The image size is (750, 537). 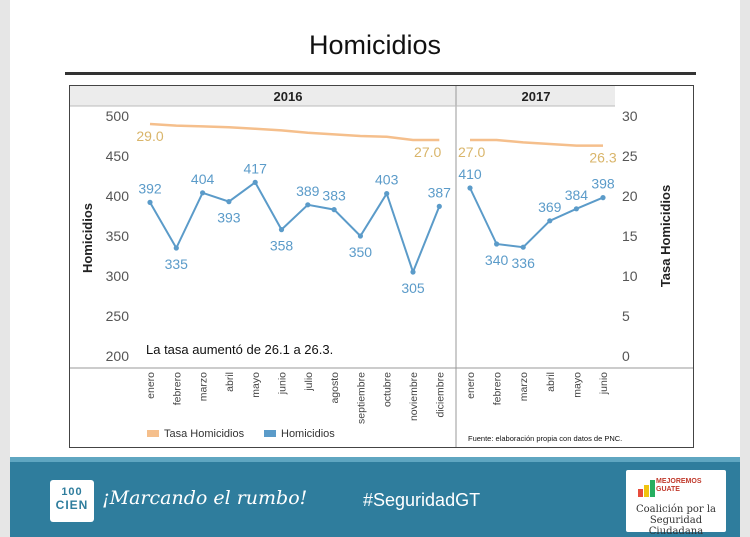 What do you see at coordinates (577, 385) in the screenshot?
I see `x-tick-2017: mayo` at bounding box center [577, 385].